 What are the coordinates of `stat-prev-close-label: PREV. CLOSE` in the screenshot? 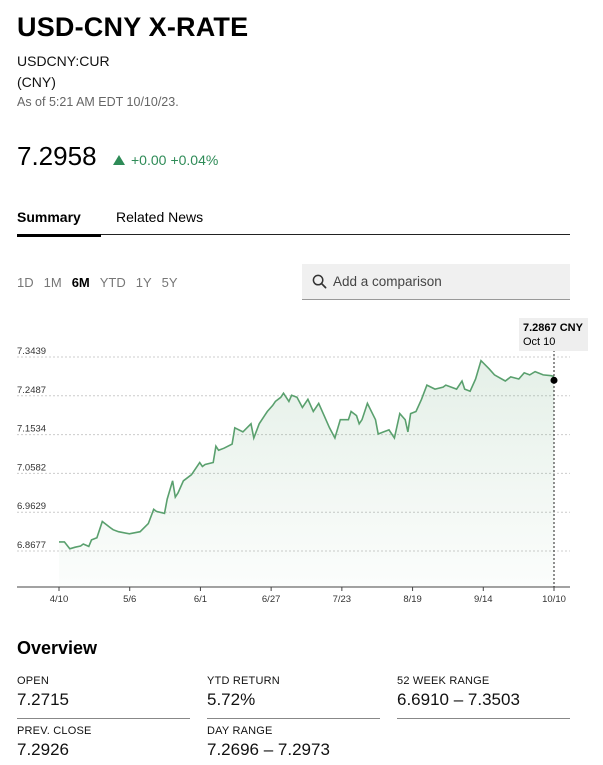 It's located at (54, 731).